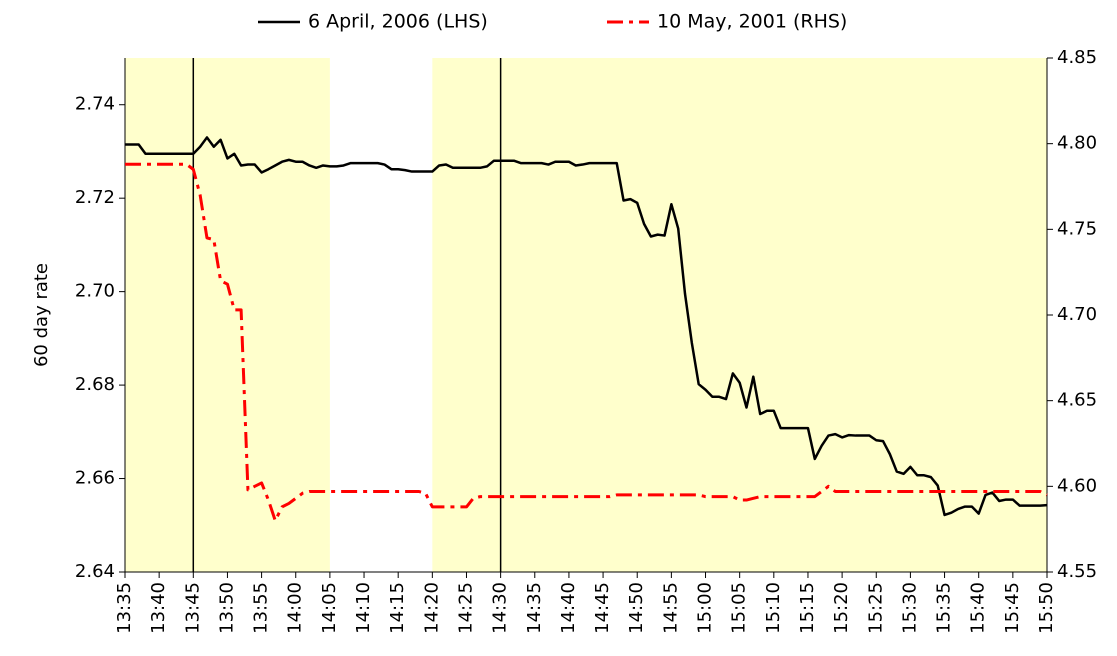 The image size is (1117, 656). Describe the element at coordinates (1077, 400) in the screenshot. I see `y2-tick-label: 4.65` at that location.